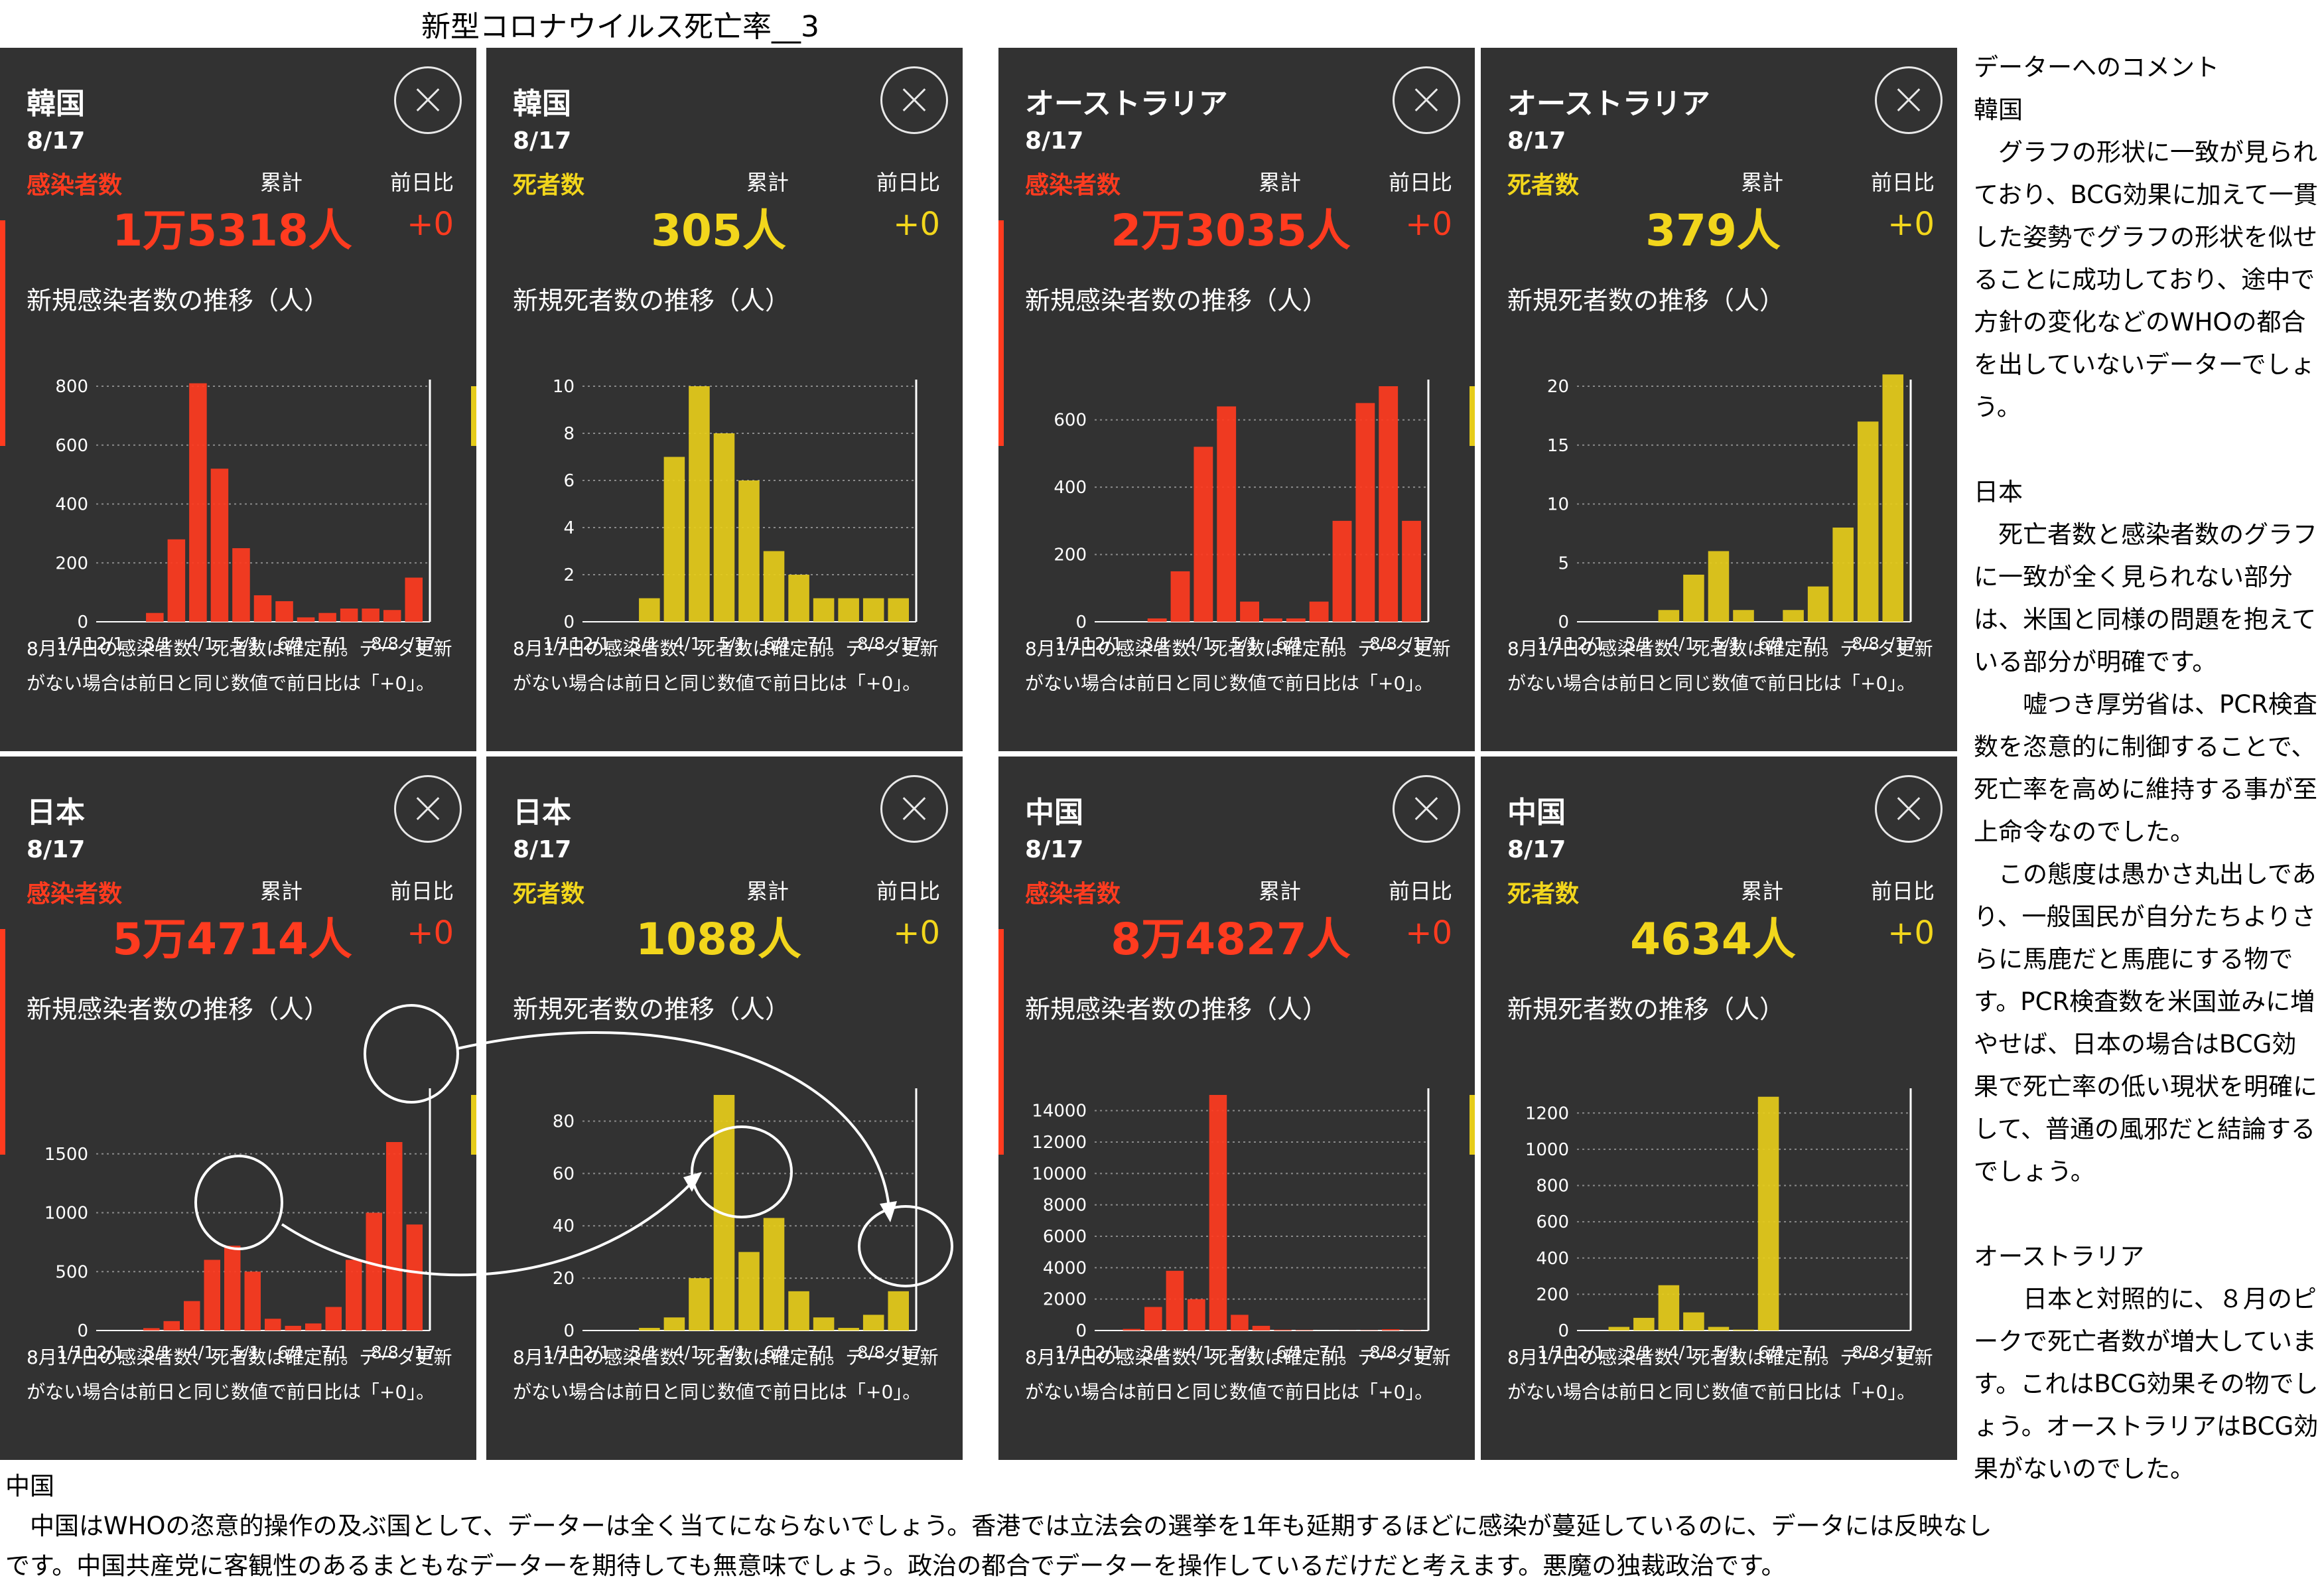  What do you see at coordinates (1059, 1174) in the screenshot?
I see `y-tick-label: 10000` at bounding box center [1059, 1174].